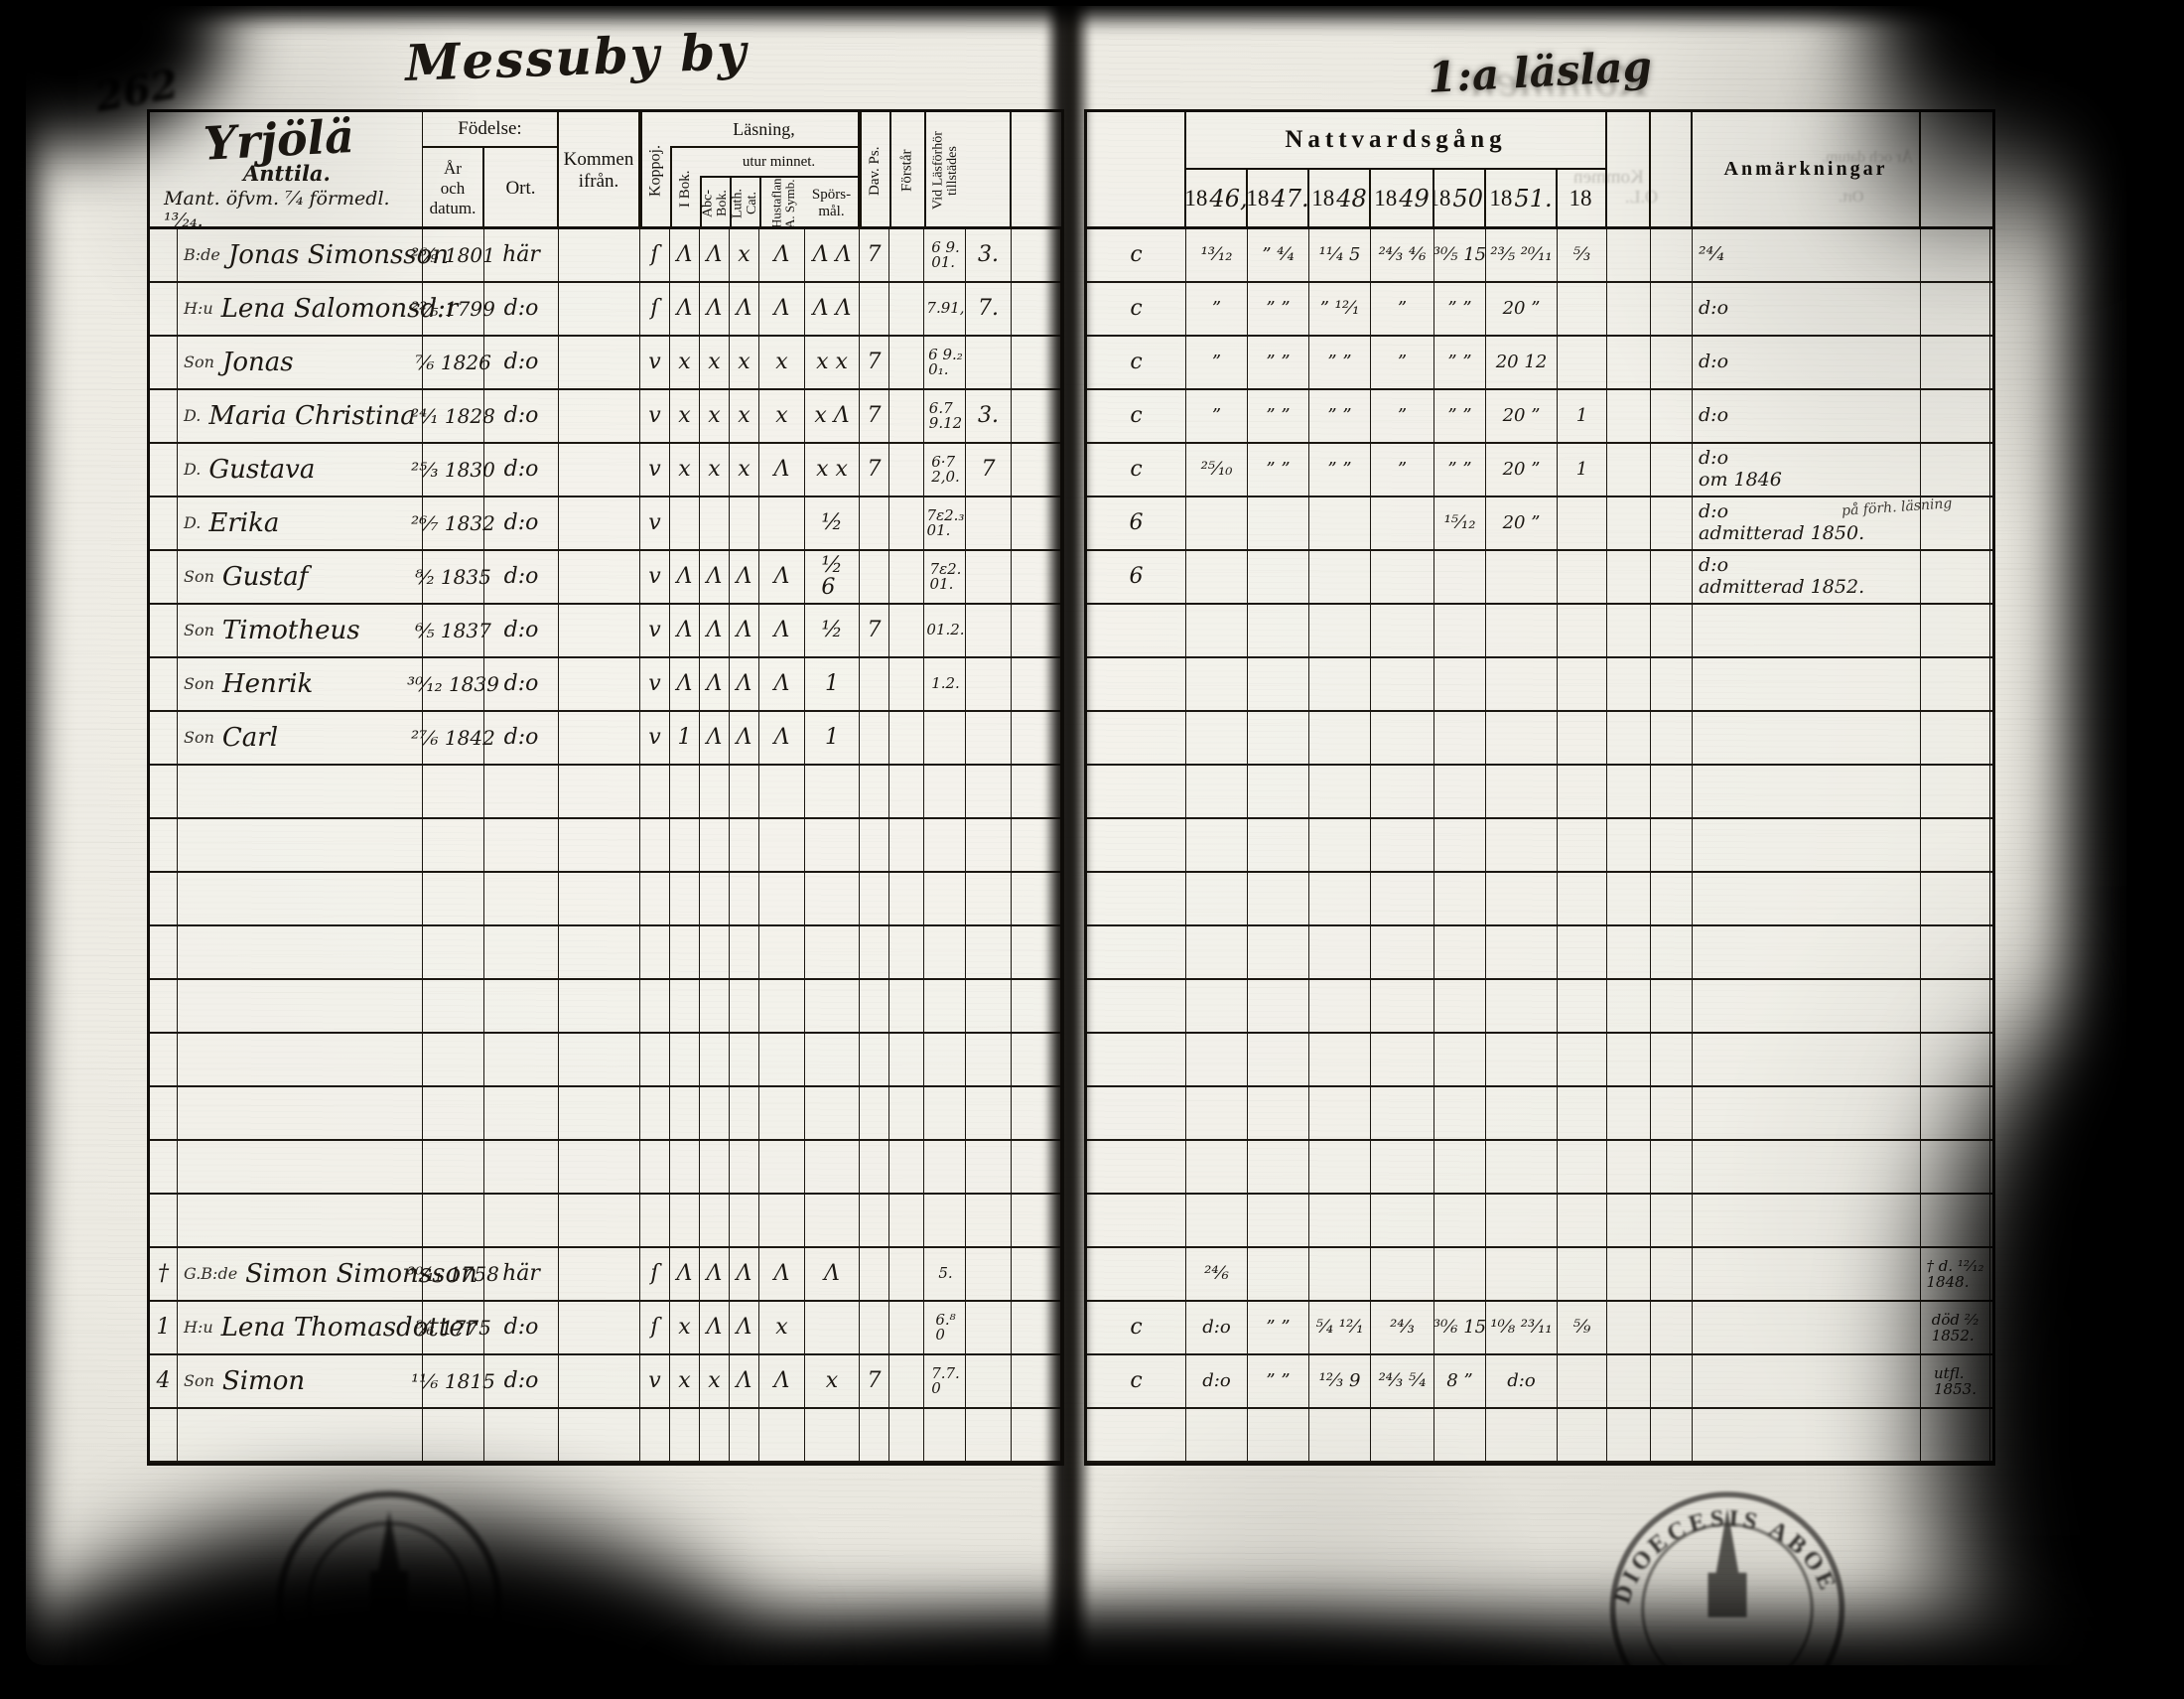  I want to click on communion-date-1846: ²⁵⁄₁₀, so click(1217, 470).